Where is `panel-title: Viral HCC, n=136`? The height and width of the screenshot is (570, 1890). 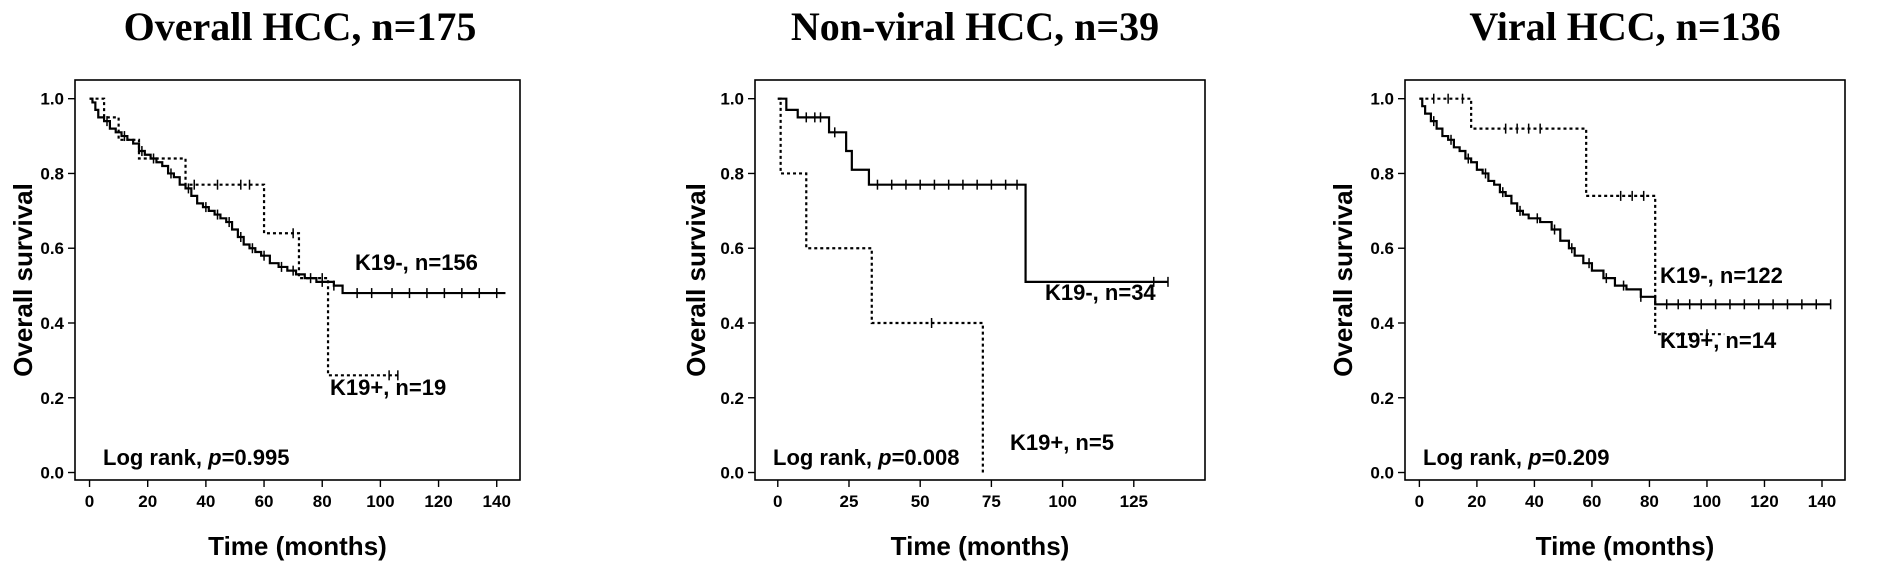 panel-title: Viral HCC, n=136 is located at coordinates (1624, 26).